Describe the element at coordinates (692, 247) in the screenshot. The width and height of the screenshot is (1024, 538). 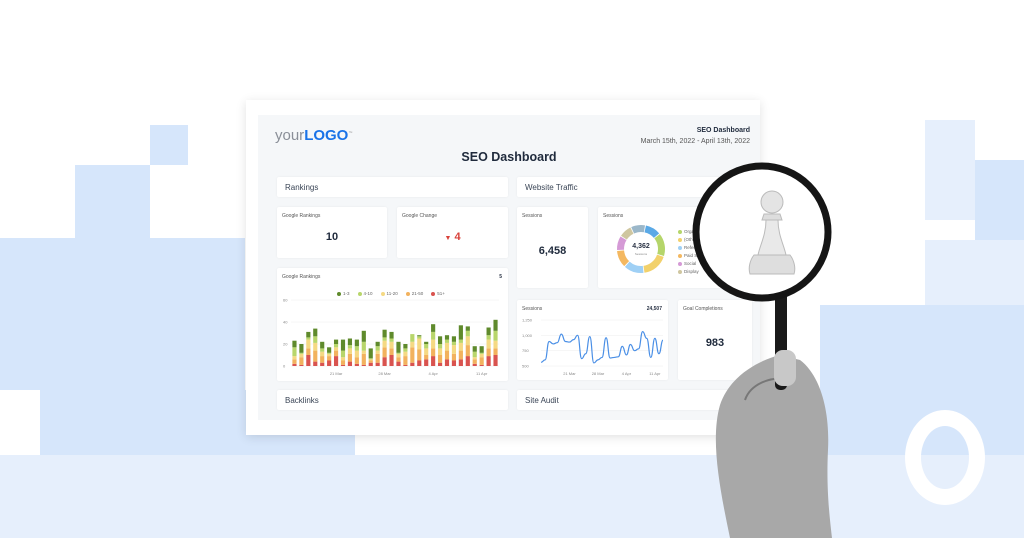
I see `legend-label: Referral` at that location.